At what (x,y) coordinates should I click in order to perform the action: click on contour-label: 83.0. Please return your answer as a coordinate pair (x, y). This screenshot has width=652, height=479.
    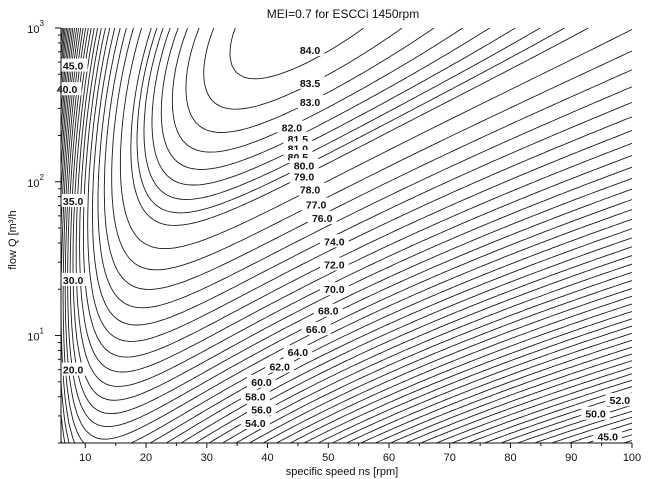
    Looking at the image, I should click on (310, 103).